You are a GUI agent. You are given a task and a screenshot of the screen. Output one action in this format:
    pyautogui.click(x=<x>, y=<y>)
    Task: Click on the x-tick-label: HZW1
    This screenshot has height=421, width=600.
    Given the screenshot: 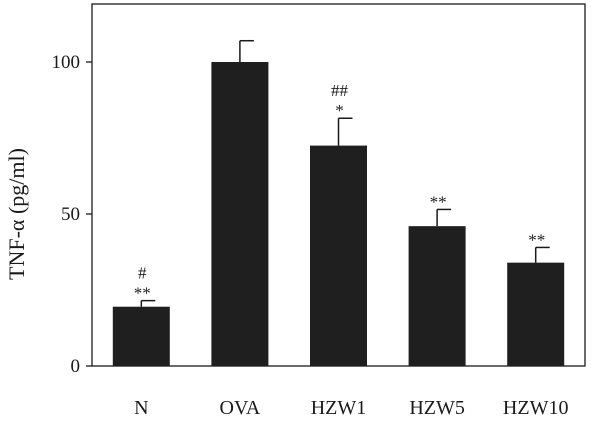 What is the action you would take?
    pyautogui.click(x=339, y=408)
    